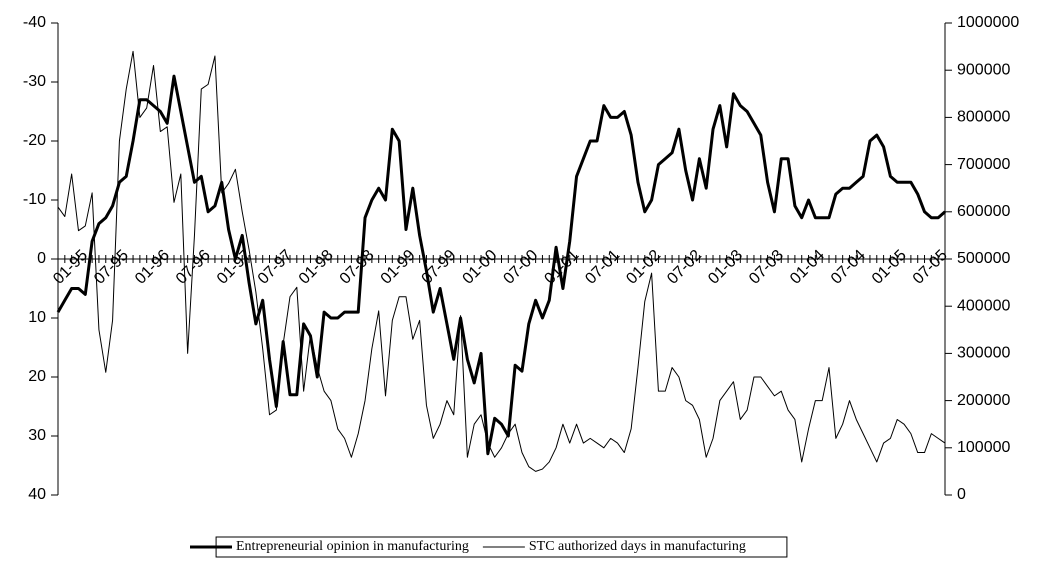 This screenshot has width=1040, height=564. I want to click on y2-tick-label: 400000, so click(983, 305).